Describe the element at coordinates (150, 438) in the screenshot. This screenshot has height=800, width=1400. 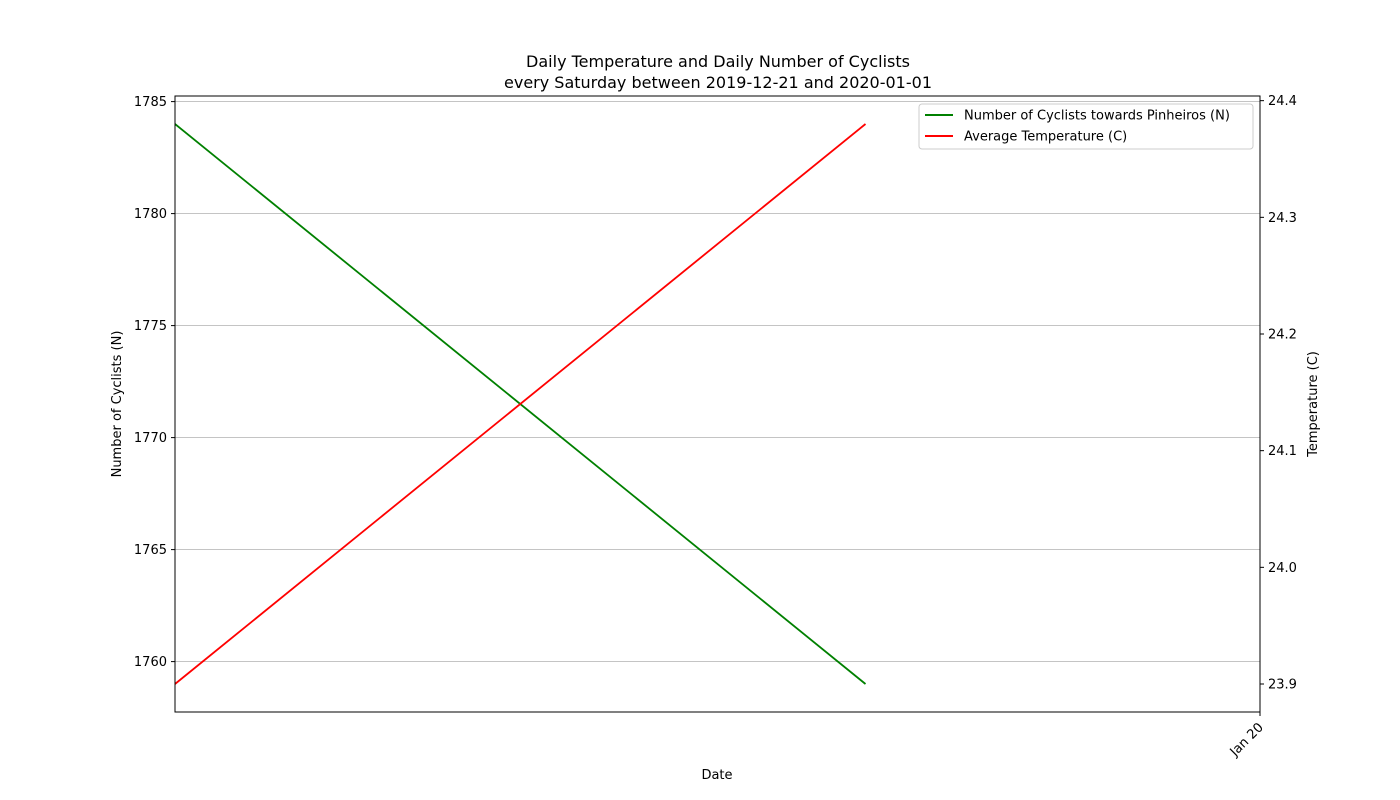
I see `left-tick-label: 1770` at that location.